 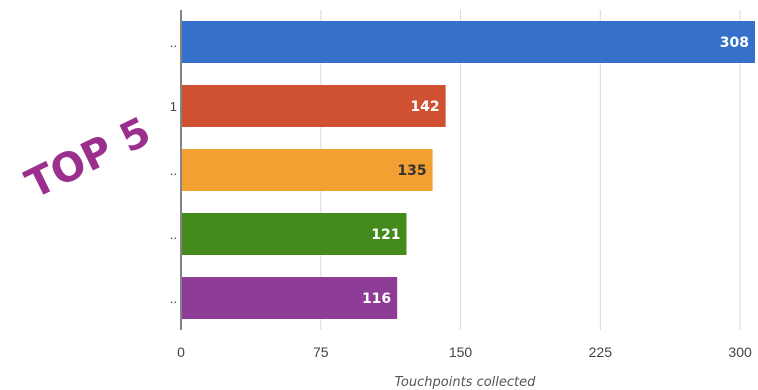 What do you see at coordinates (88, 158) in the screenshot?
I see `top5-overlay-text: TOP 5` at bounding box center [88, 158].